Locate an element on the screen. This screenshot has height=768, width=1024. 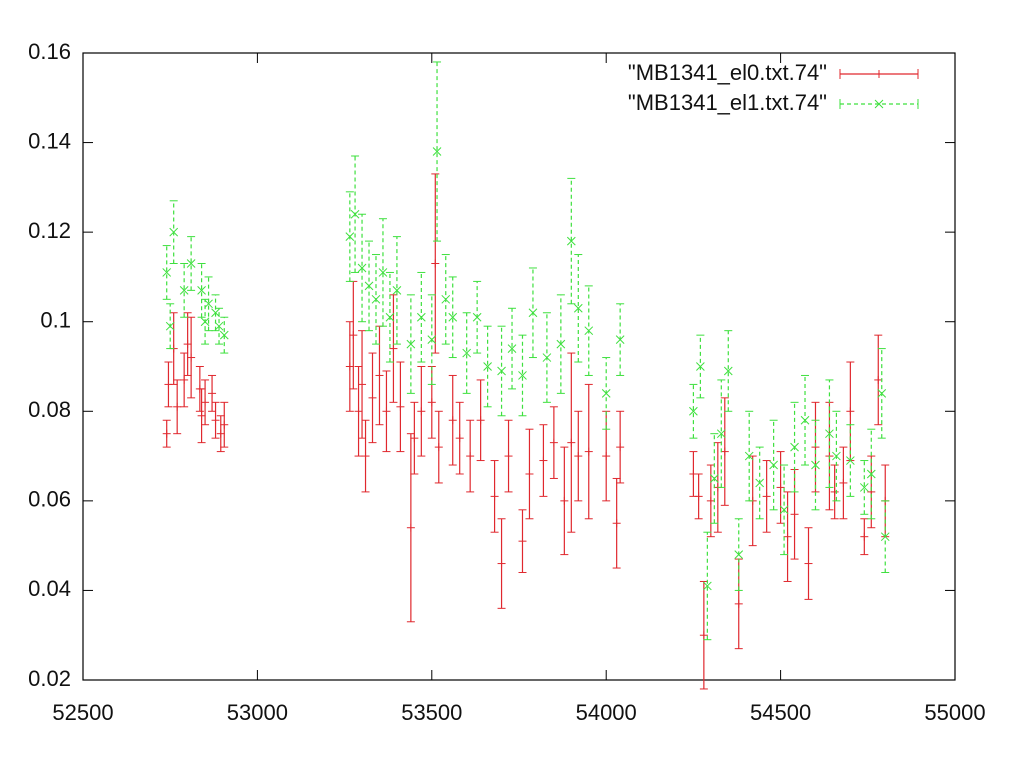
legend-sample is located at coordinates (879, 104).